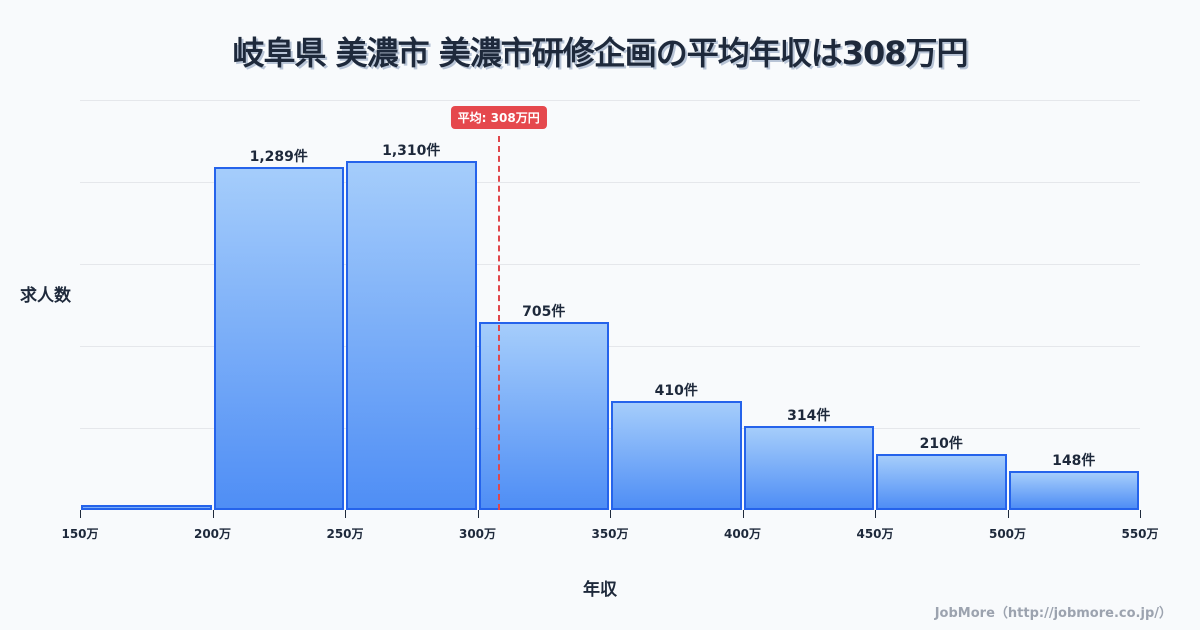 The height and width of the screenshot is (630, 1200). I want to click on chart-title: 岐阜県 美濃市 美濃市研修企画の平均年収は308万円, so click(600, 53).